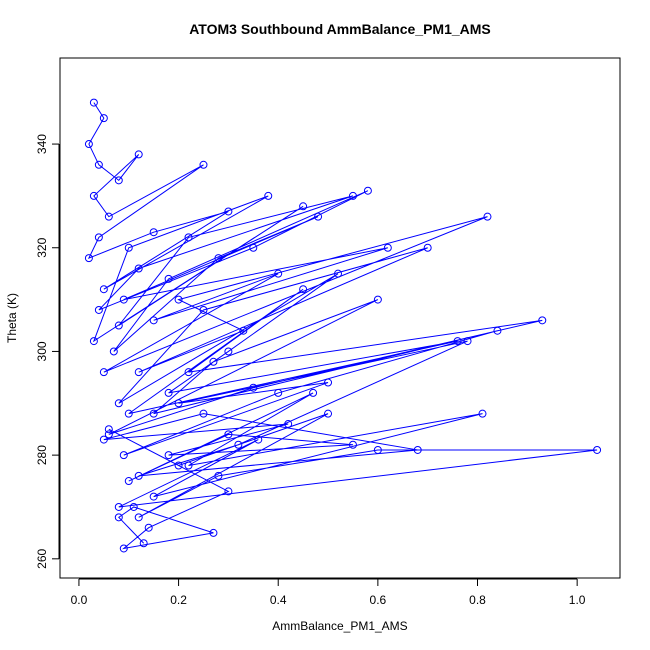 The height and width of the screenshot is (650, 650). Describe the element at coordinates (340, 29) in the screenshot. I see `chart-title: ATOM3 Southbound AmmBalance_PM1_AMS` at that location.